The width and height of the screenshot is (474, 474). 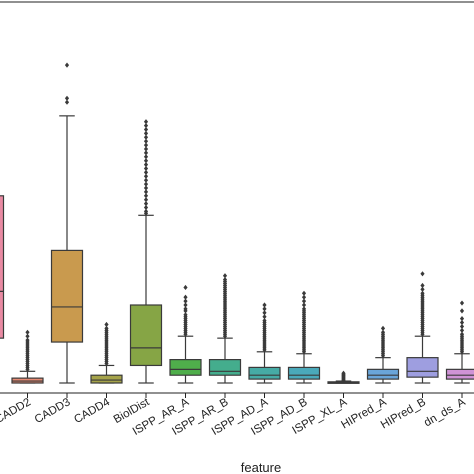 What do you see at coordinates (304, 337) in the screenshot?
I see `box-group-ispp-ad-b` at bounding box center [304, 337].